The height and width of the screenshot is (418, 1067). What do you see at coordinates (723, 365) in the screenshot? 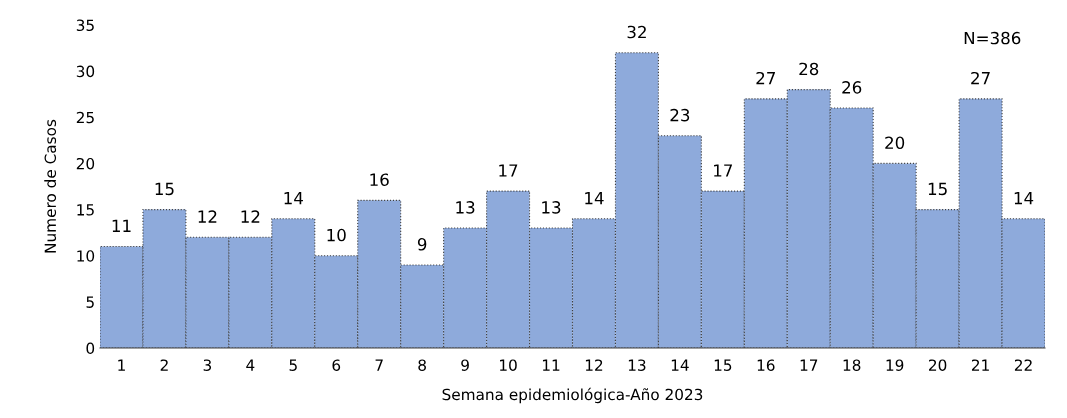
I see `x-tick-label: 15` at bounding box center [723, 365].